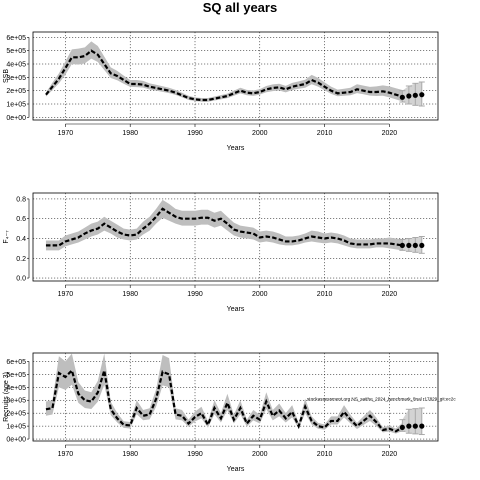 Image resolution: width=480 pixels, height=480 pixels. Describe the element at coordinates (21, 279) in the screenshot. I see `y-tick-label: 0.0` at that location.